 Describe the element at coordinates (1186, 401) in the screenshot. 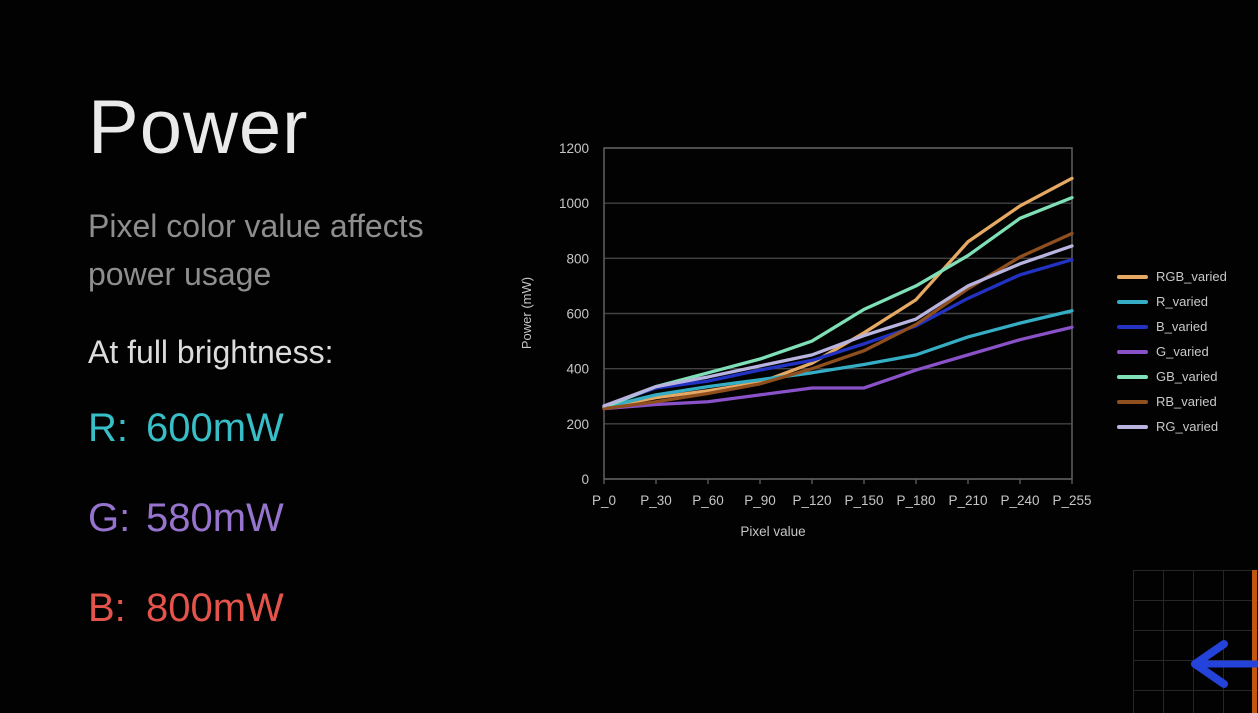

I see `legend-label-RB_varied: RB_varied` at that location.